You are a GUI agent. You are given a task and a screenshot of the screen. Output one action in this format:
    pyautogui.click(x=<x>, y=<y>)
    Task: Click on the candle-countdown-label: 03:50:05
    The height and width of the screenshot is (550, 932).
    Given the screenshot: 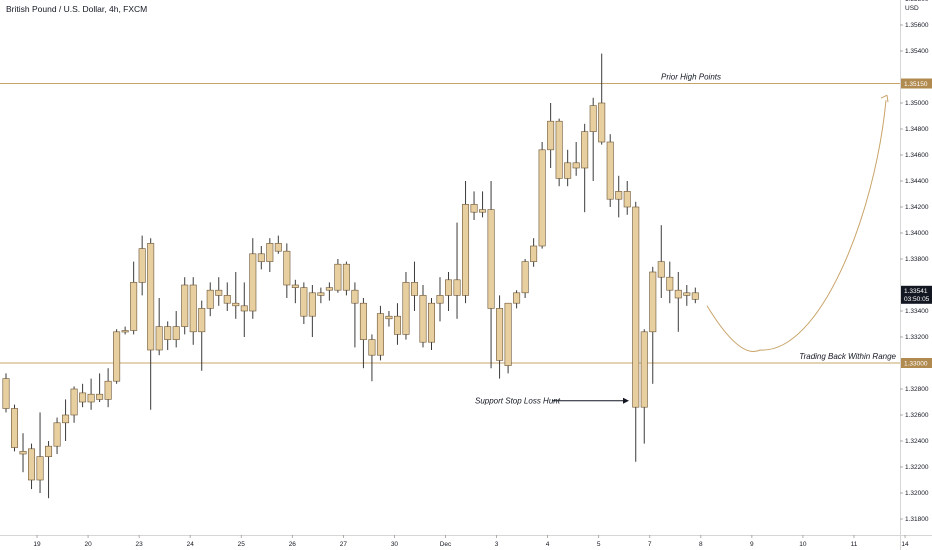 What is the action you would take?
    pyautogui.click(x=917, y=299)
    